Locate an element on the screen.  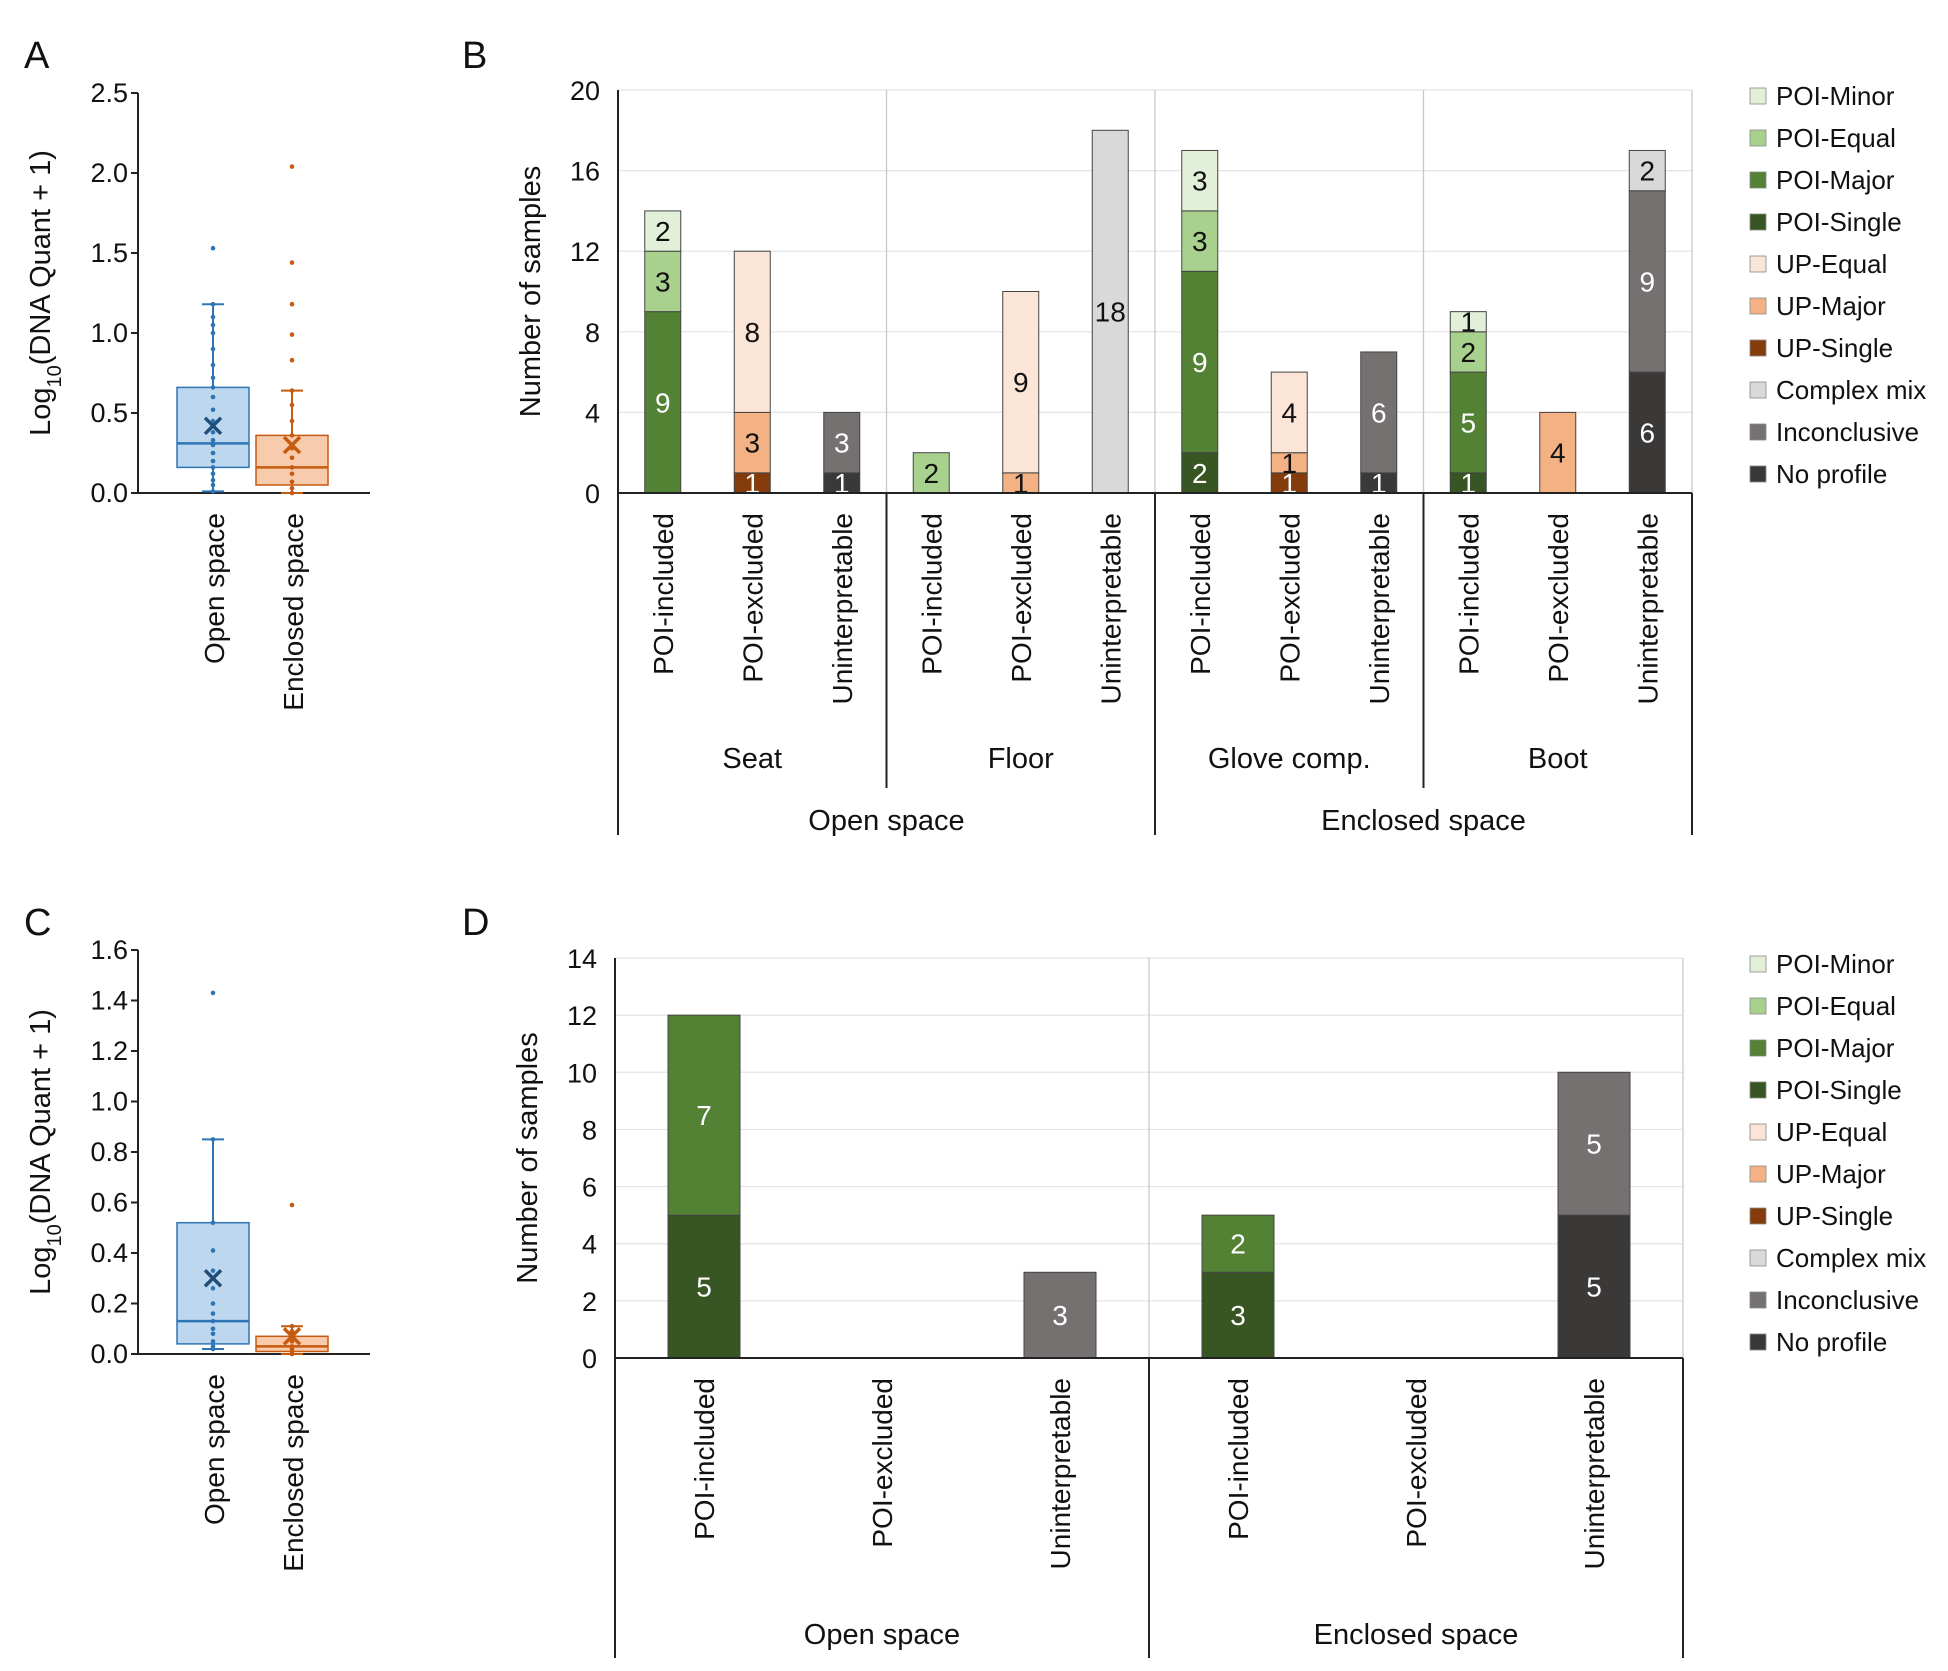
y-tick-label: 0.6 is located at coordinates (109, 1203).